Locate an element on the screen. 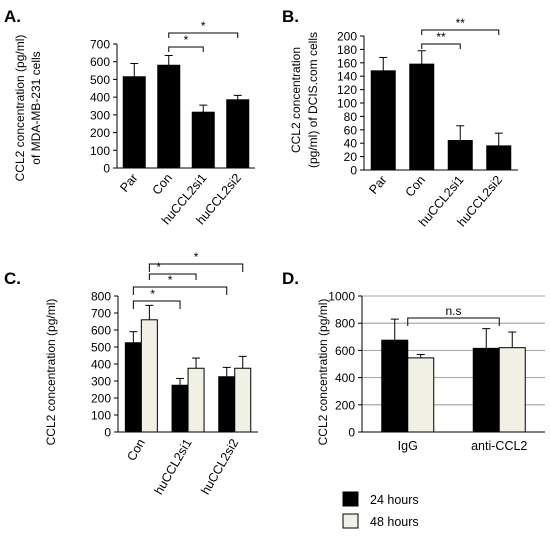  significance-label: n.s is located at coordinates (453, 311).